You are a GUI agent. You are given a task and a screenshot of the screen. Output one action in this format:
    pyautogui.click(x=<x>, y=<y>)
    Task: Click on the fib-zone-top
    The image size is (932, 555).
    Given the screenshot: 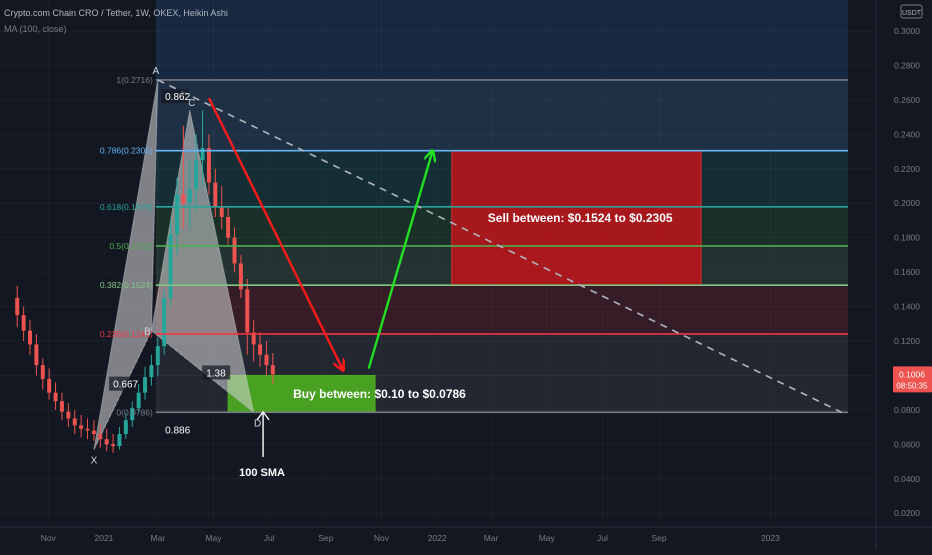 What is the action you would take?
    pyautogui.click(x=501, y=40)
    